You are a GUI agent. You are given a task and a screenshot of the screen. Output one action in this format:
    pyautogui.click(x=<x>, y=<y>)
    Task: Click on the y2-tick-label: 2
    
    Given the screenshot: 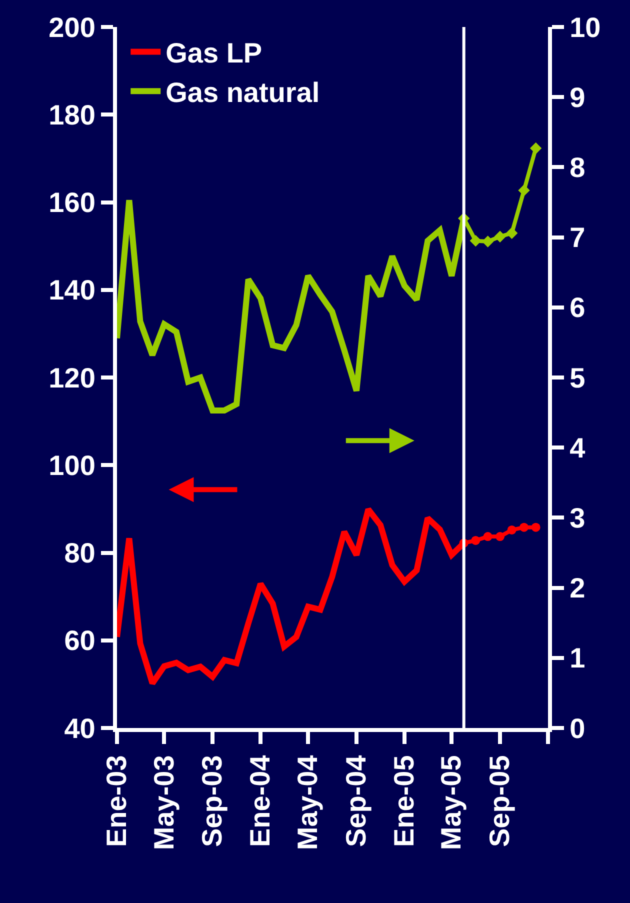 What is the action you would take?
    pyautogui.click(x=578, y=588)
    